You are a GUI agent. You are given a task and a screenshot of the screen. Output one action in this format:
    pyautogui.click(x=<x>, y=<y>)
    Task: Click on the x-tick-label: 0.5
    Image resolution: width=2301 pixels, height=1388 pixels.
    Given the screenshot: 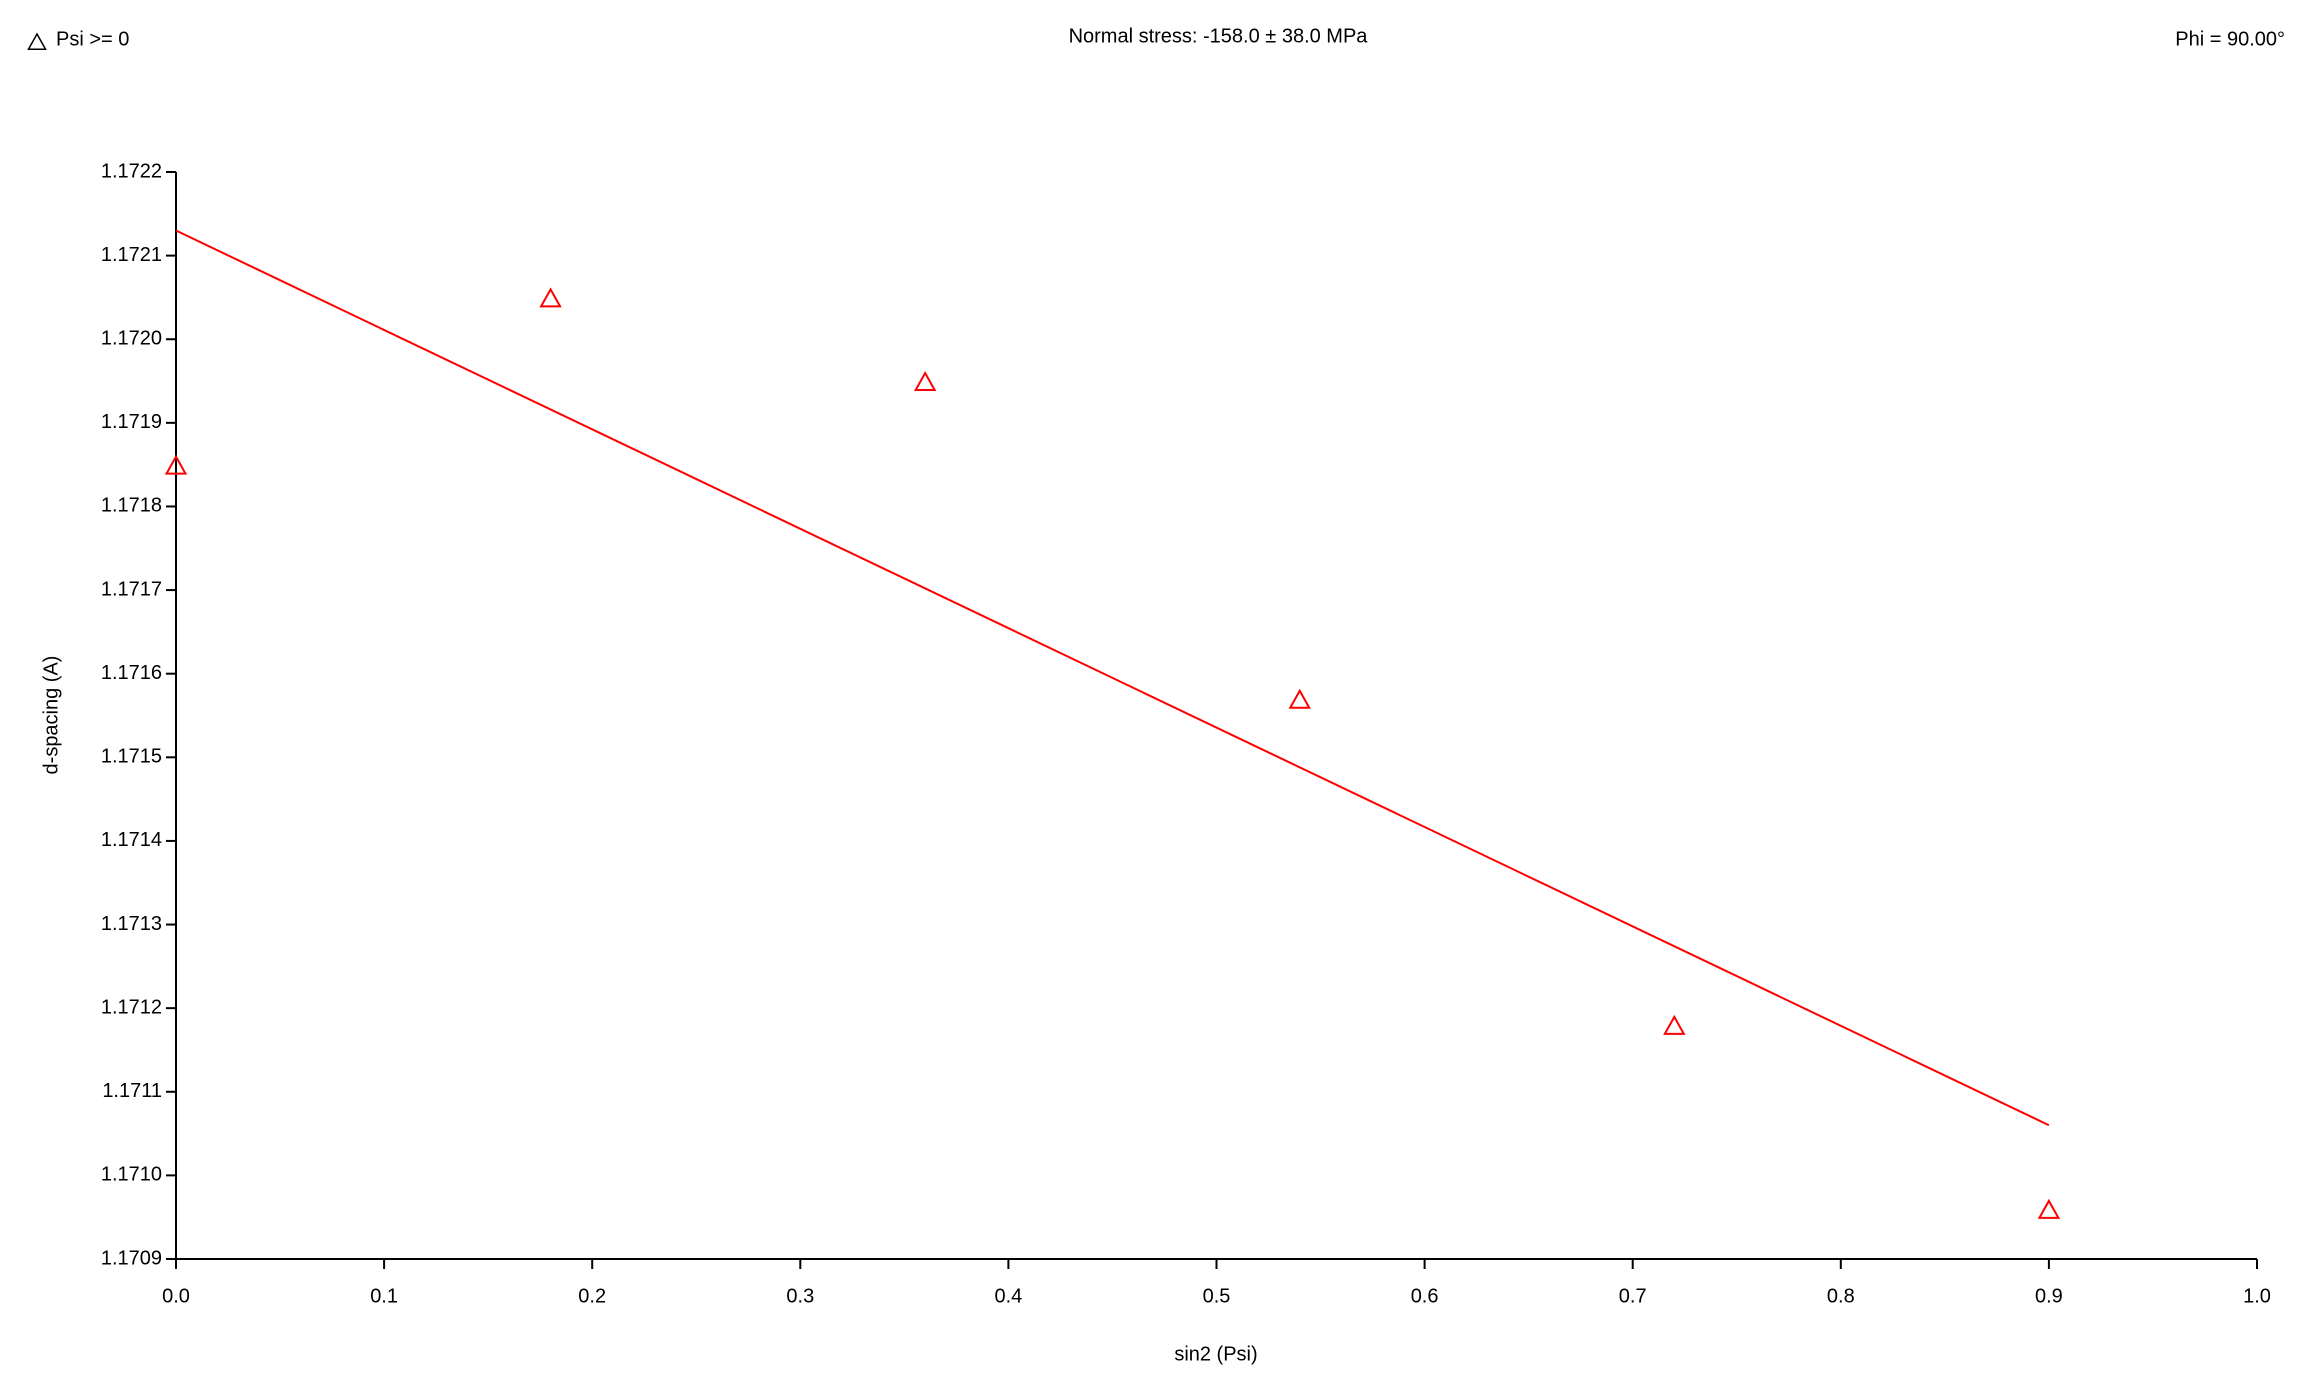 What is the action you would take?
    pyautogui.click(x=1217, y=1296)
    